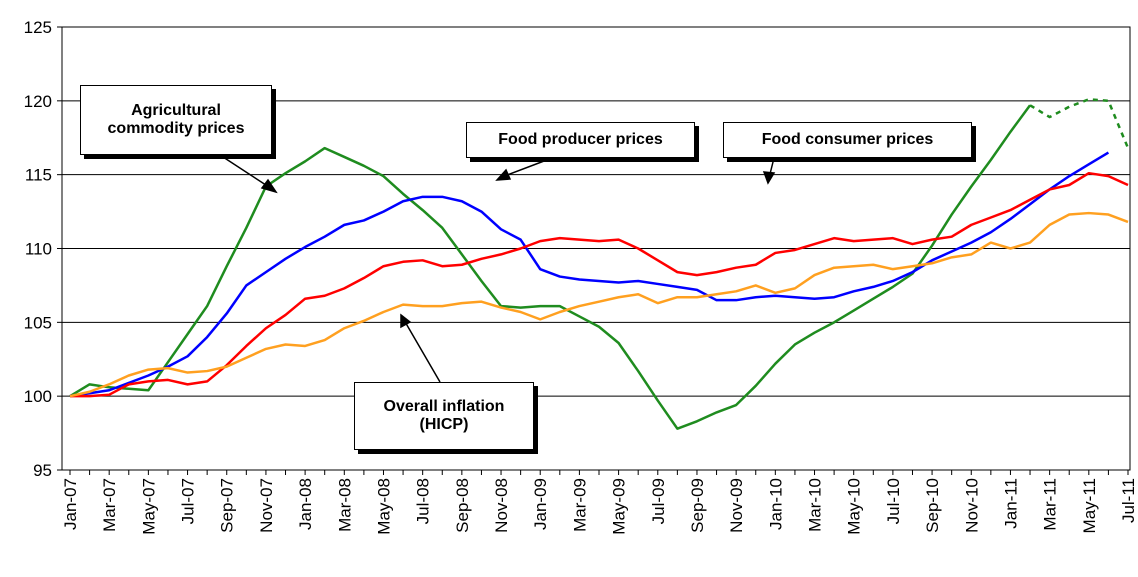  Describe the element at coordinates (697, 505) in the screenshot. I see `x-tick-label: Sep-09` at that location.